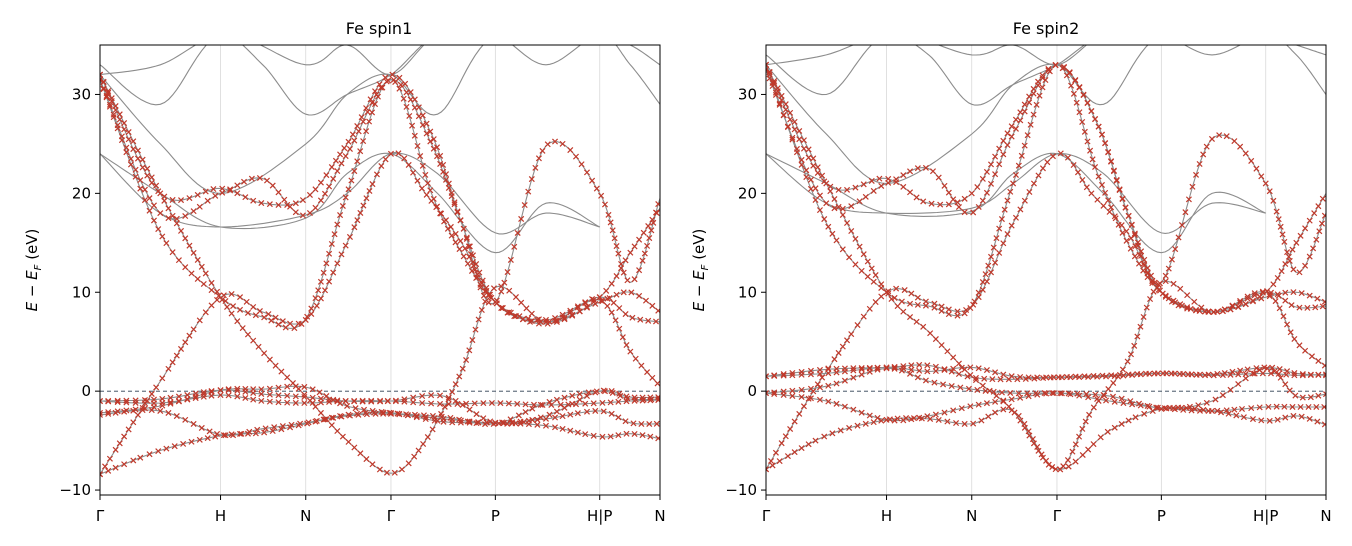  I want to click on x-tick-label: N, so click(305, 516).